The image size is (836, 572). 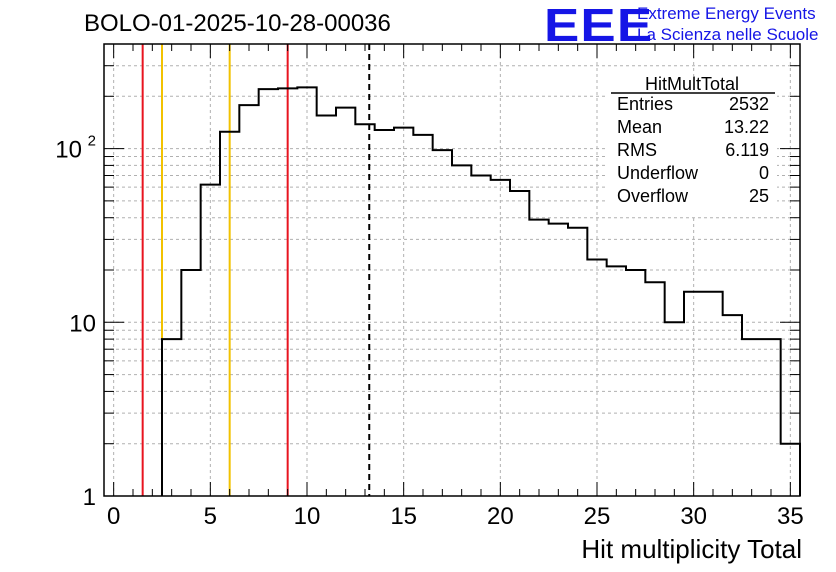 I want to click on stats-row-value: 25, so click(x=759, y=196).